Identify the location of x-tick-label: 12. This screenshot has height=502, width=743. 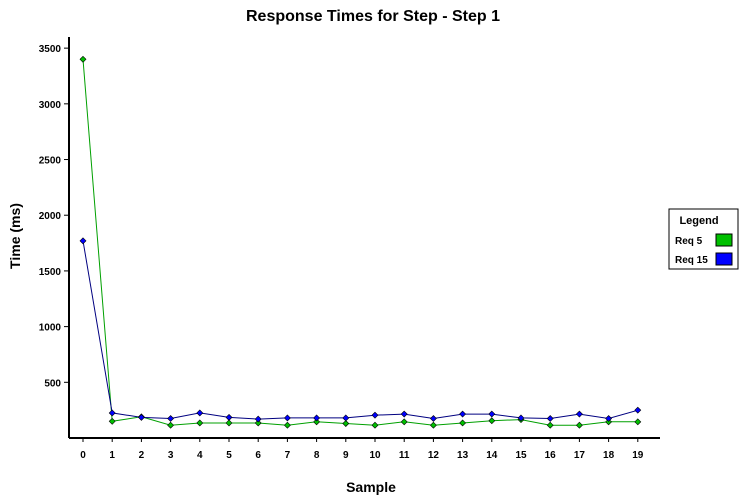
(434, 455).